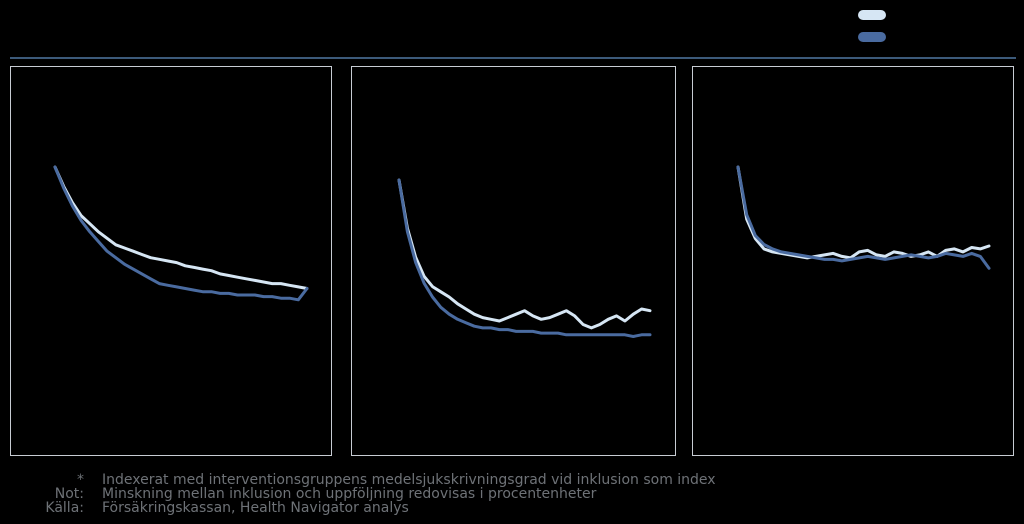  Describe the element at coordinates (69, 494) in the screenshot. I see `footnote-key: Not:` at that location.